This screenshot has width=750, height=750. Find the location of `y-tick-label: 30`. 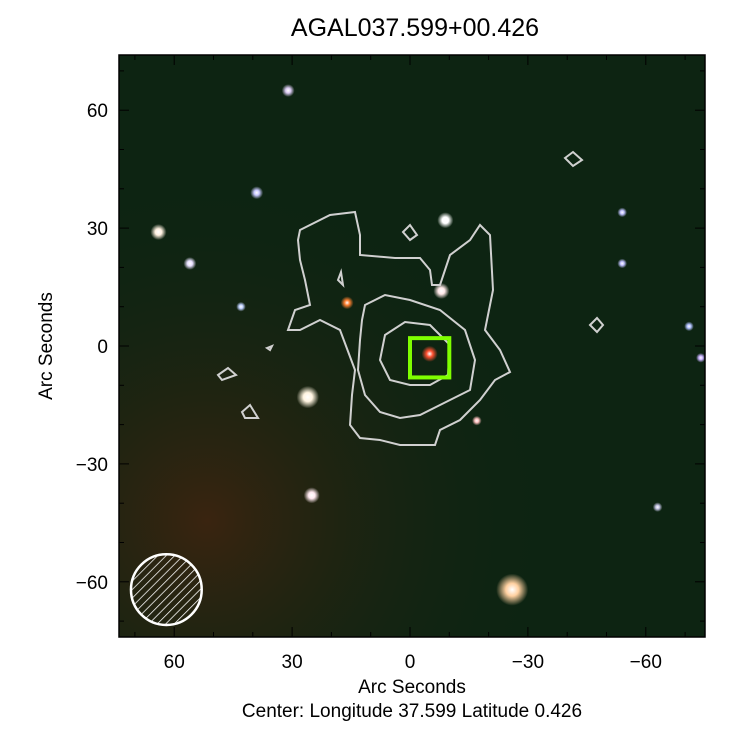

y-tick-label: 30 is located at coordinates (97, 229).